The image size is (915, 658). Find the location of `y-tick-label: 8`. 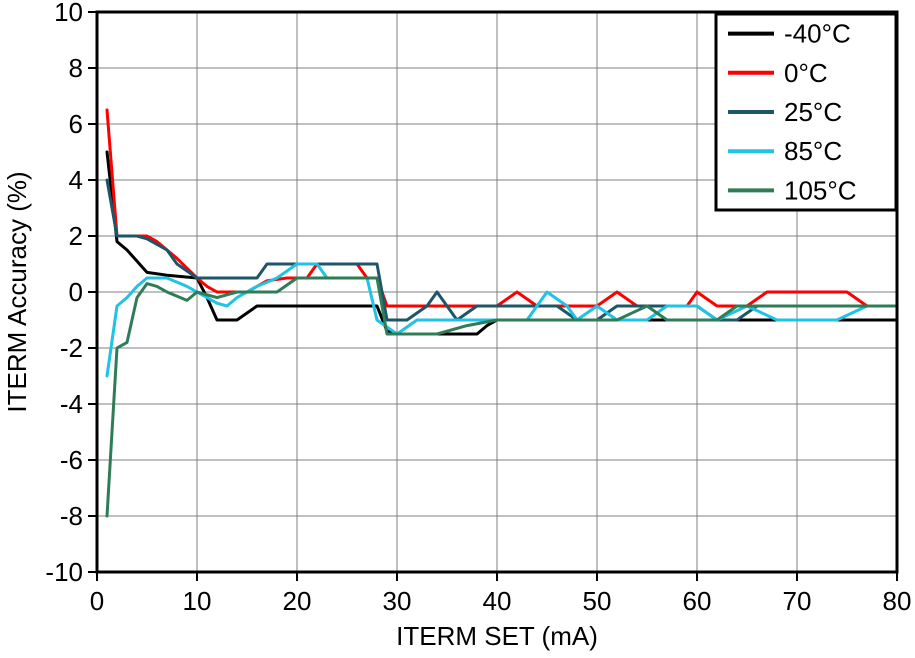

y-tick-label: 8 is located at coordinates (76, 68).